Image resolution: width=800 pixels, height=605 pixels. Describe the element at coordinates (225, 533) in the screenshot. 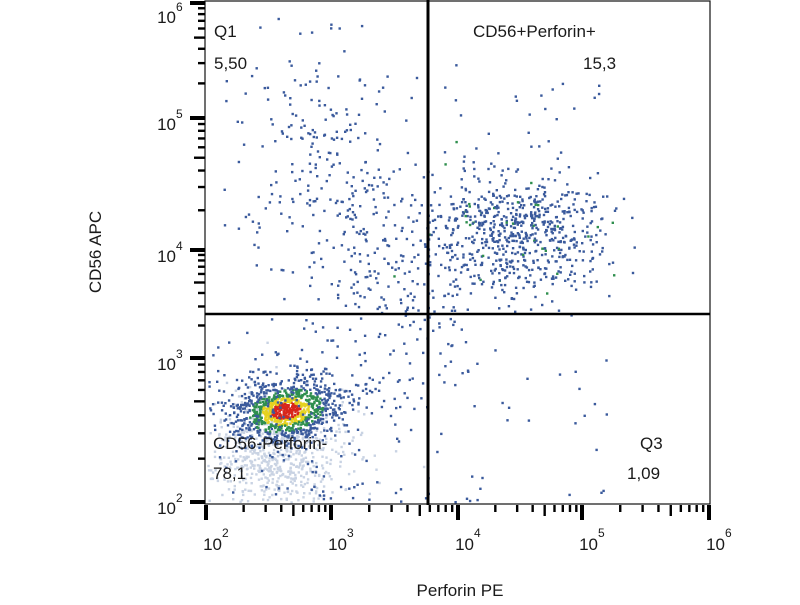

I see `x-tick-exponent: 2` at that location.